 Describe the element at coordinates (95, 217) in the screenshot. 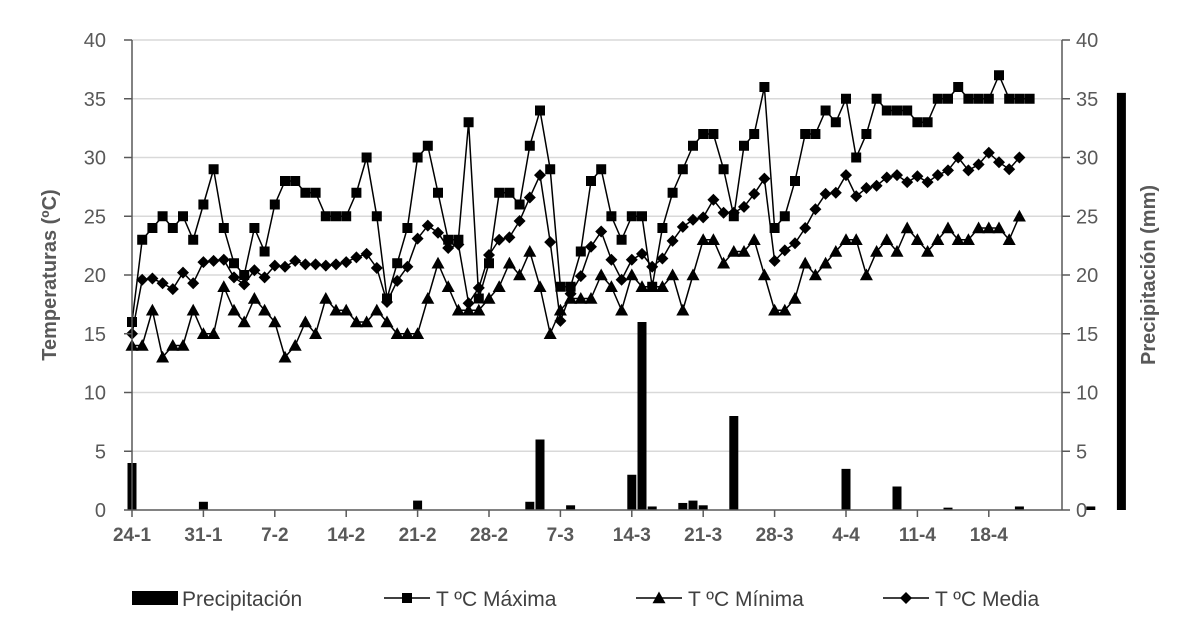

I see `y-tick-label-left: 25` at that location.